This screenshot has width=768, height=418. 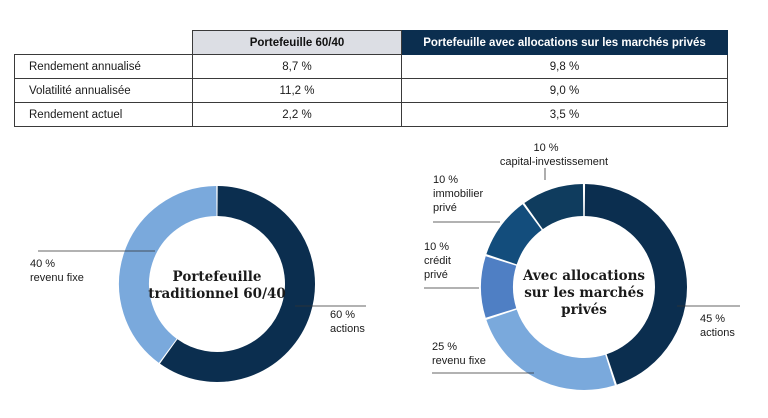 I want to click on donut-chart-private-markets: Avec allocations sur les marchés privés, so click(x=584, y=287).